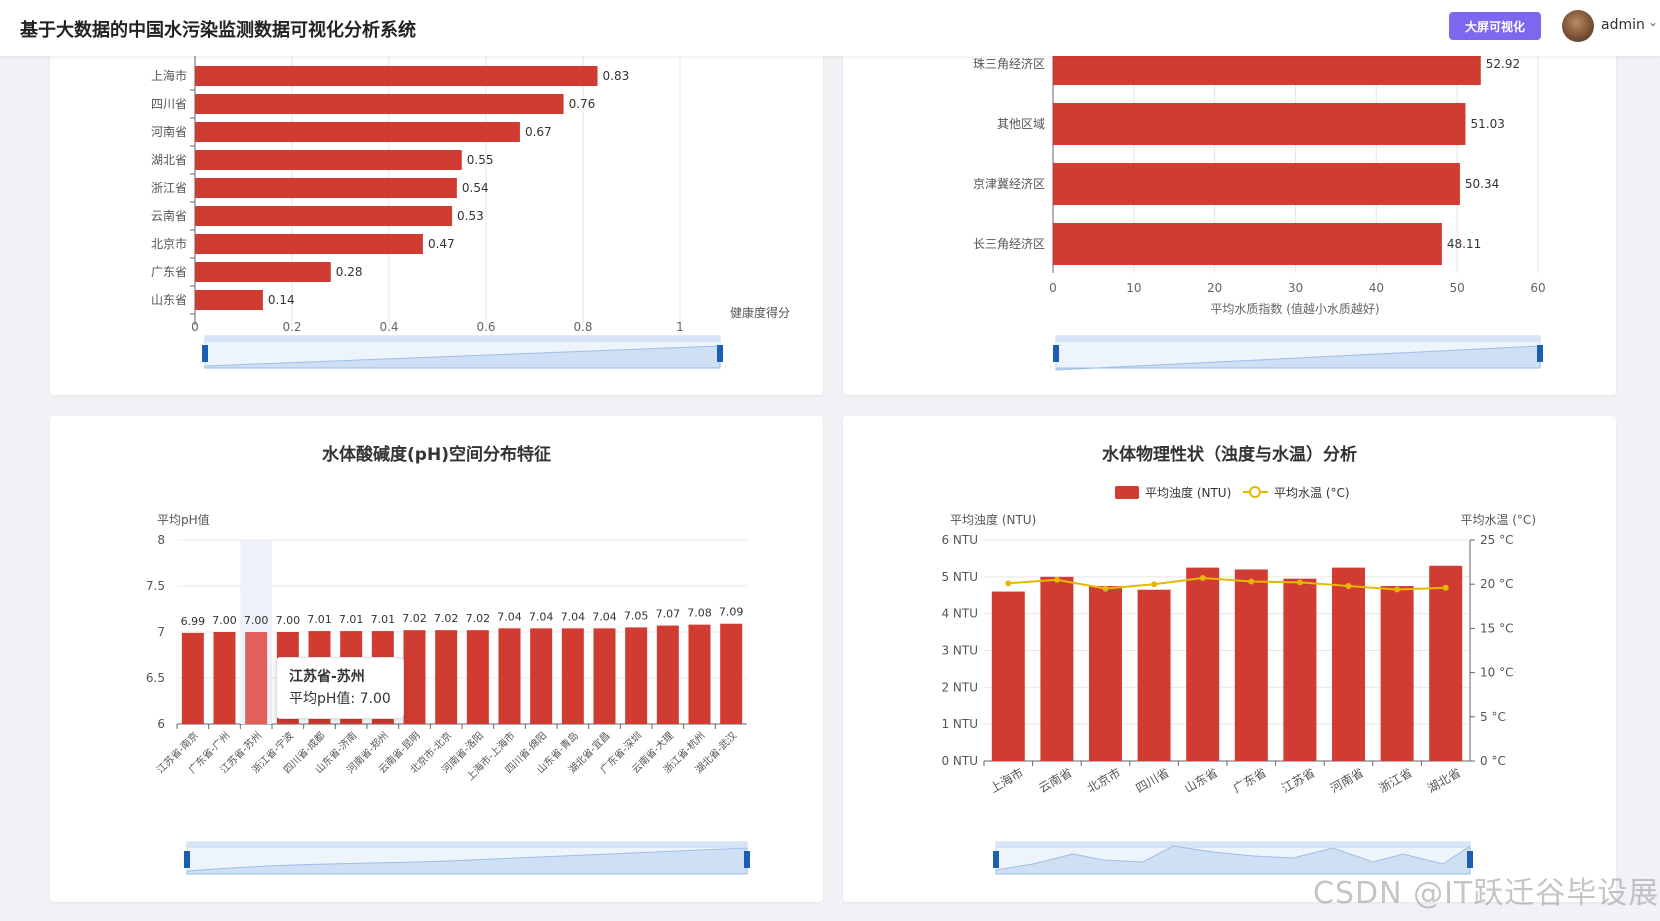 This screenshot has height=921, width=1660. Describe the element at coordinates (1496, 584) in the screenshot. I see `y-right-tick-label: 20 °C` at that location.